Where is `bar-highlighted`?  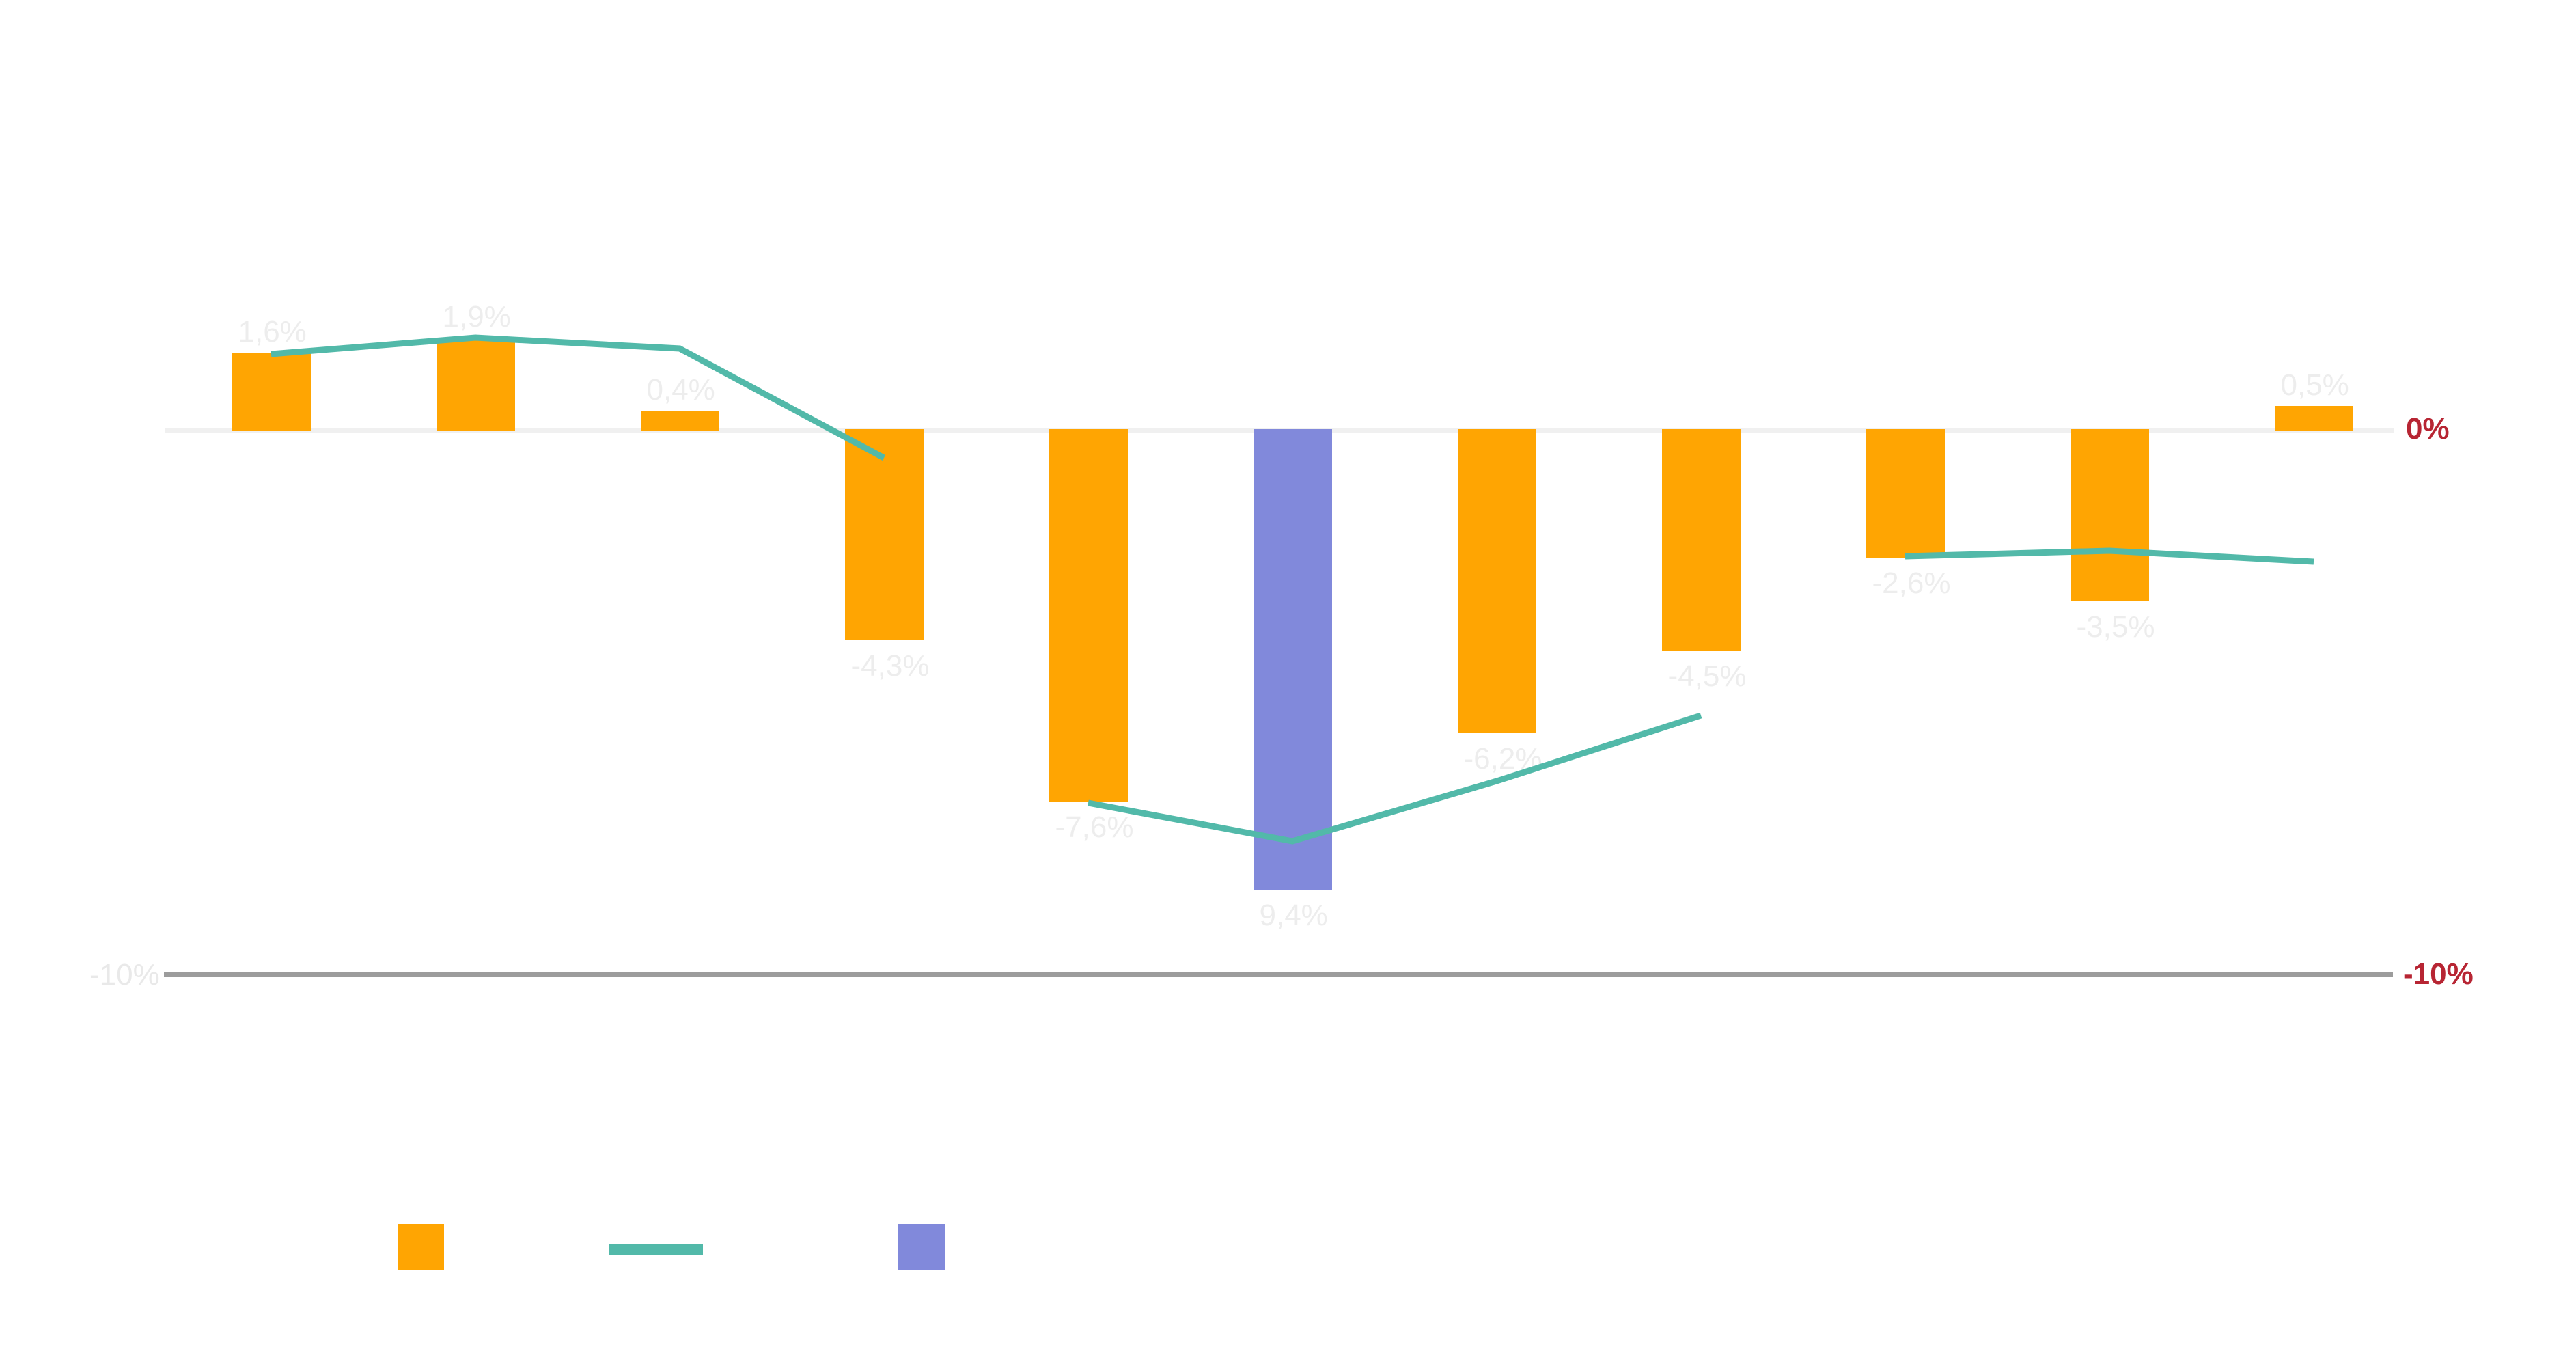
bar-highlighted is located at coordinates (1292, 659).